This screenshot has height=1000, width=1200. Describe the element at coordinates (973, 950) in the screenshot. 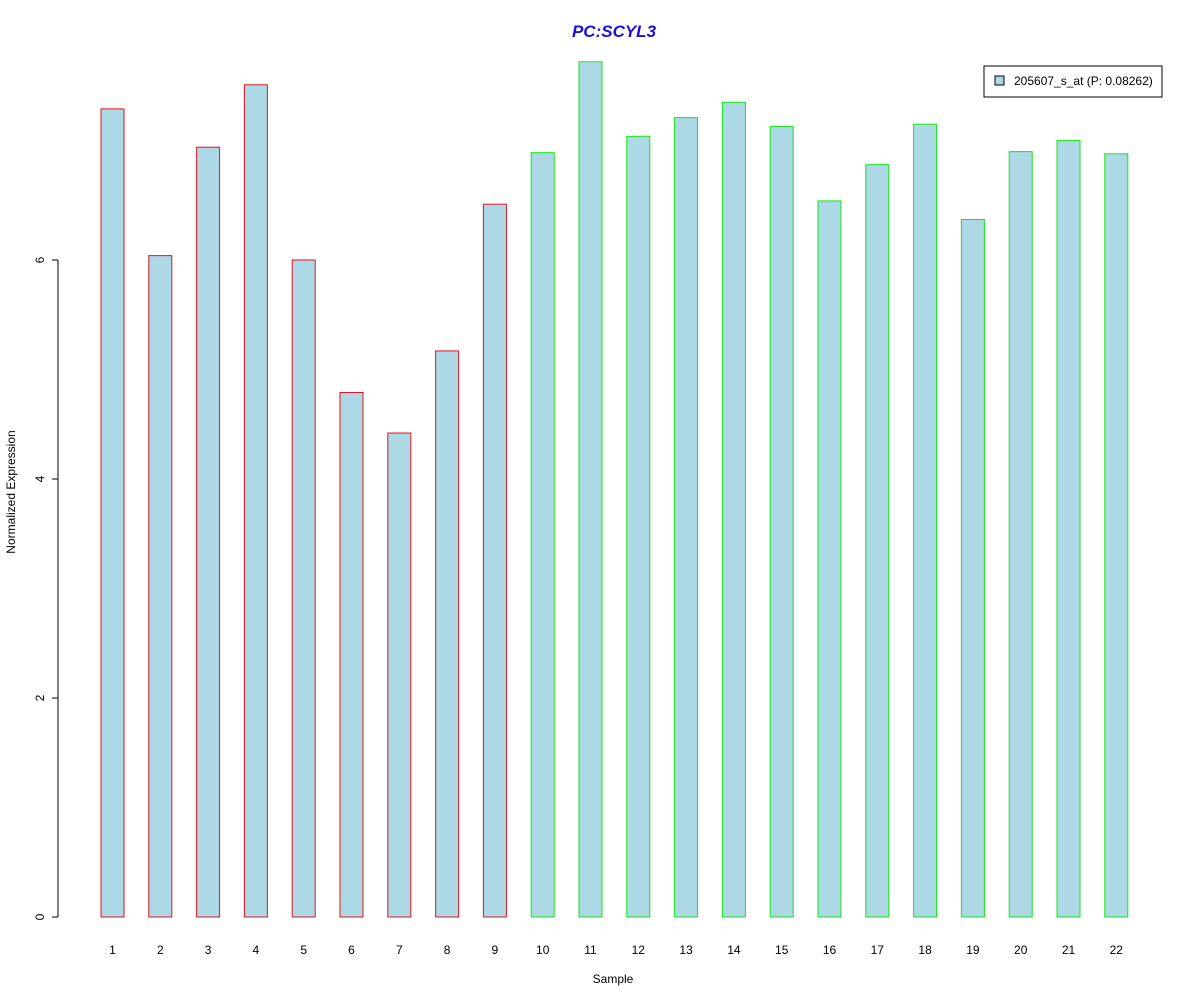

I see `x-tick-label-19: 19` at that location.